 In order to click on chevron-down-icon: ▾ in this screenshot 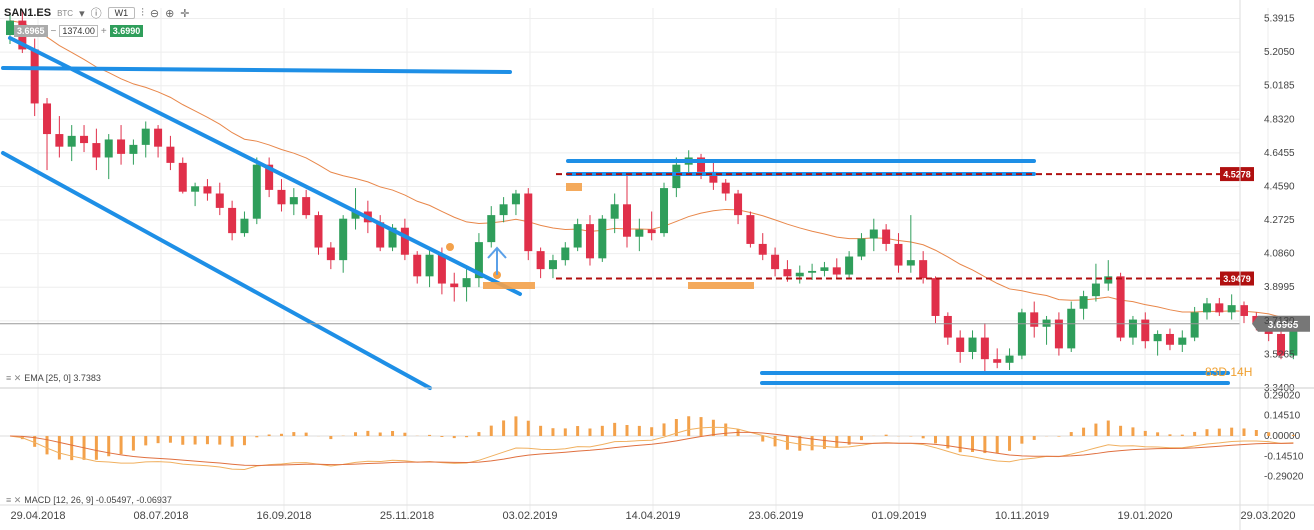, I will do `click(82, 13)`.